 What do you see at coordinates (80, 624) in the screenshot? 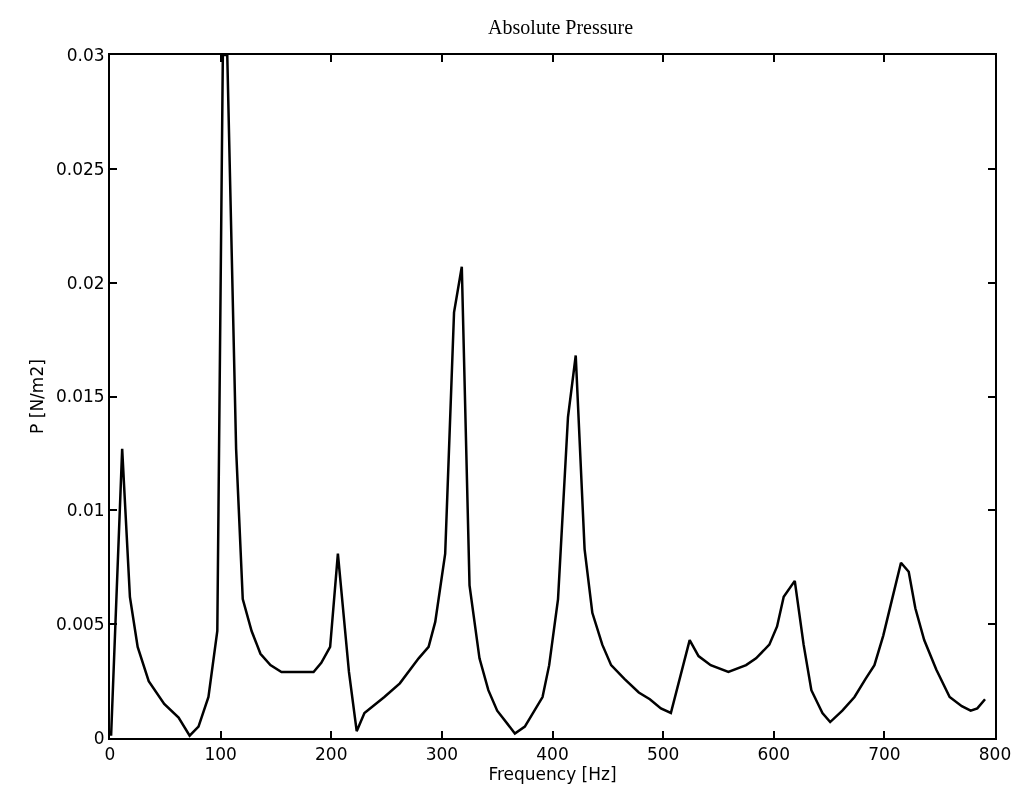
I see `y-tick-label: 0.005` at bounding box center [80, 624].